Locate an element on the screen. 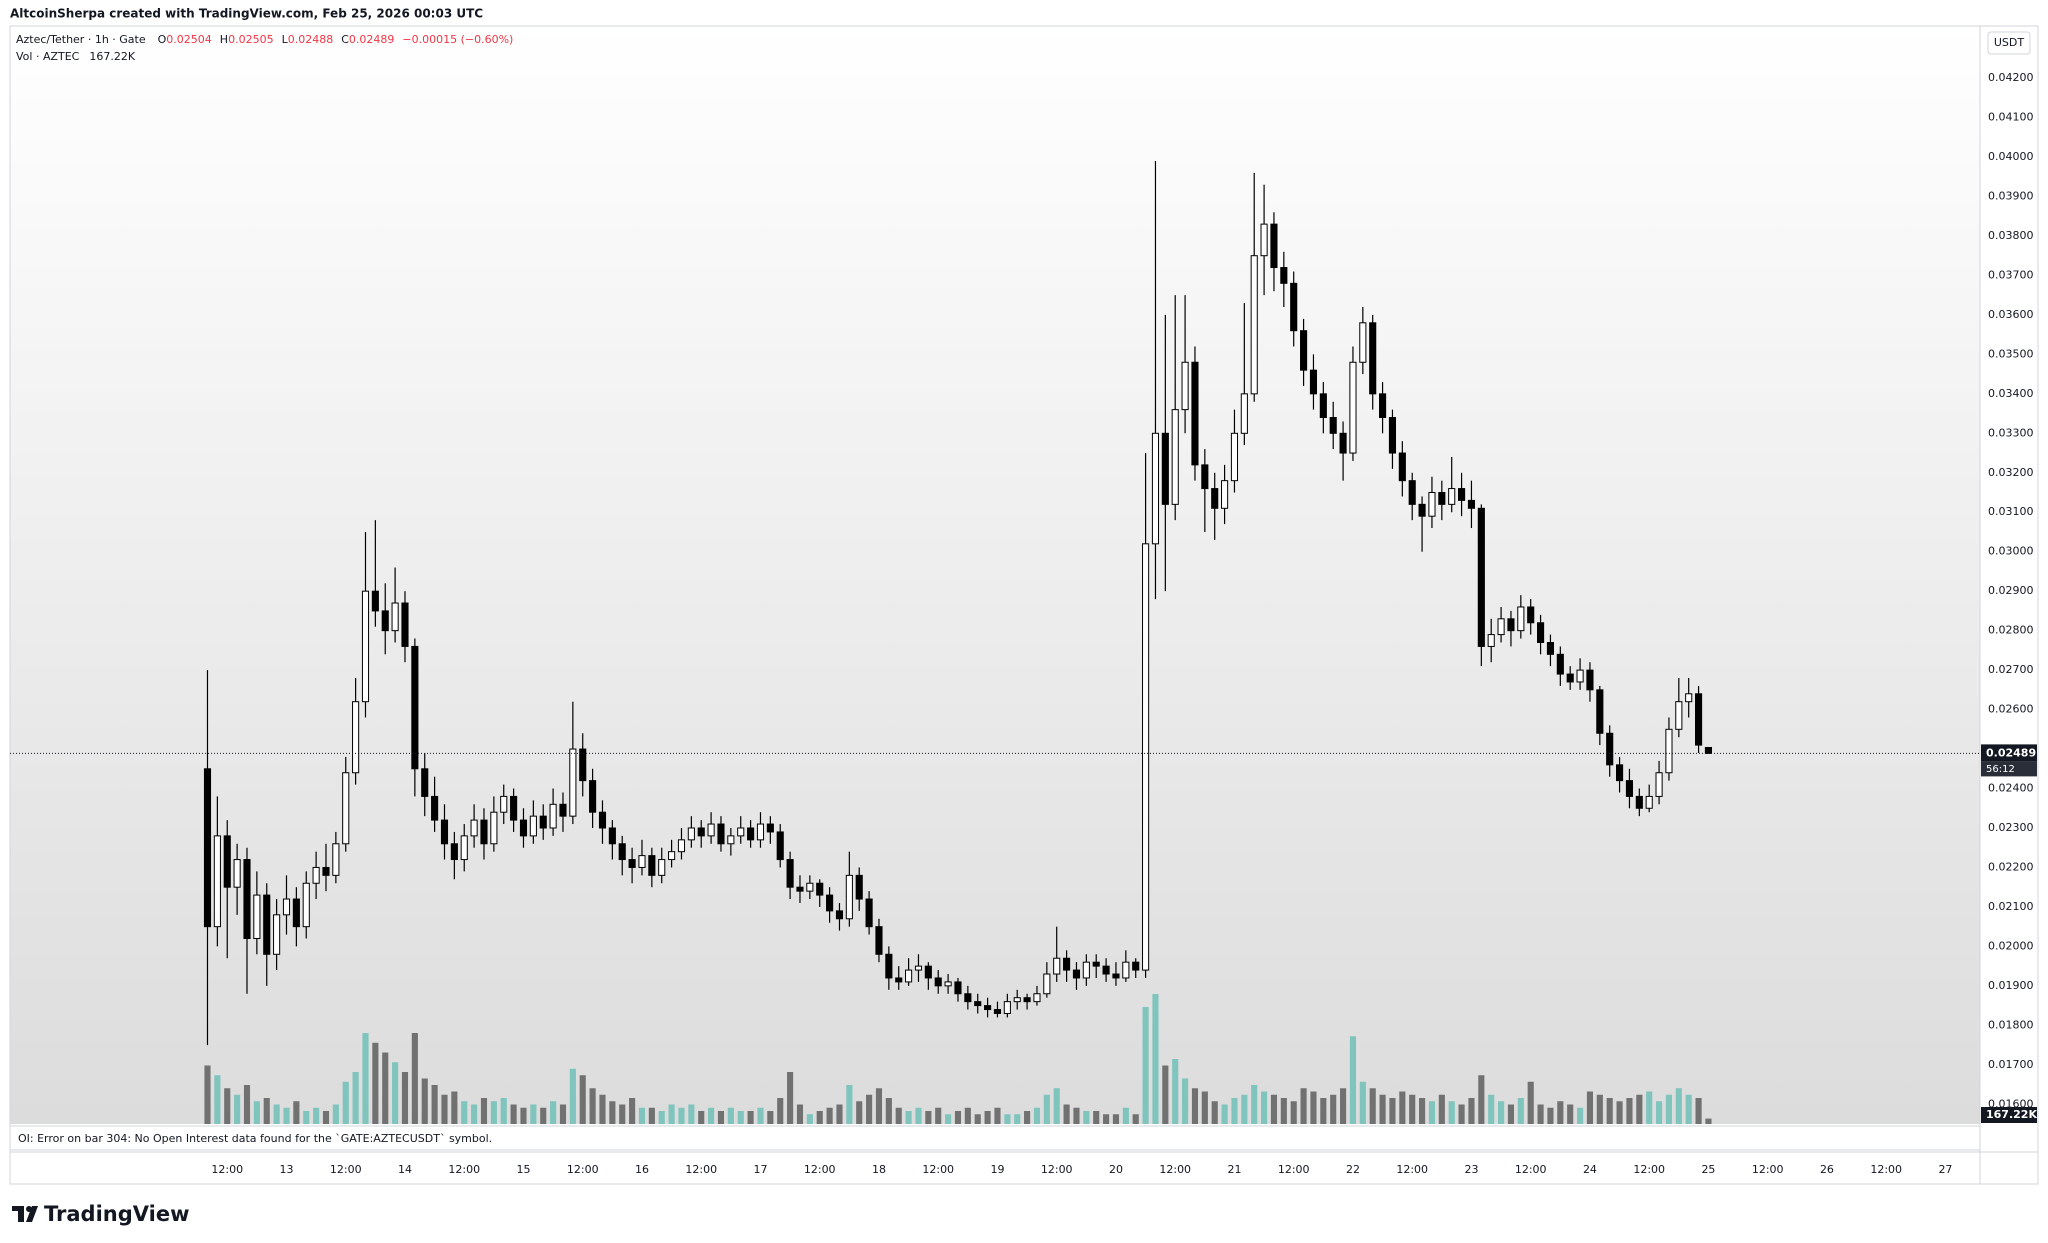  x-tick-label: 18 is located at coordinates (879, 1169).